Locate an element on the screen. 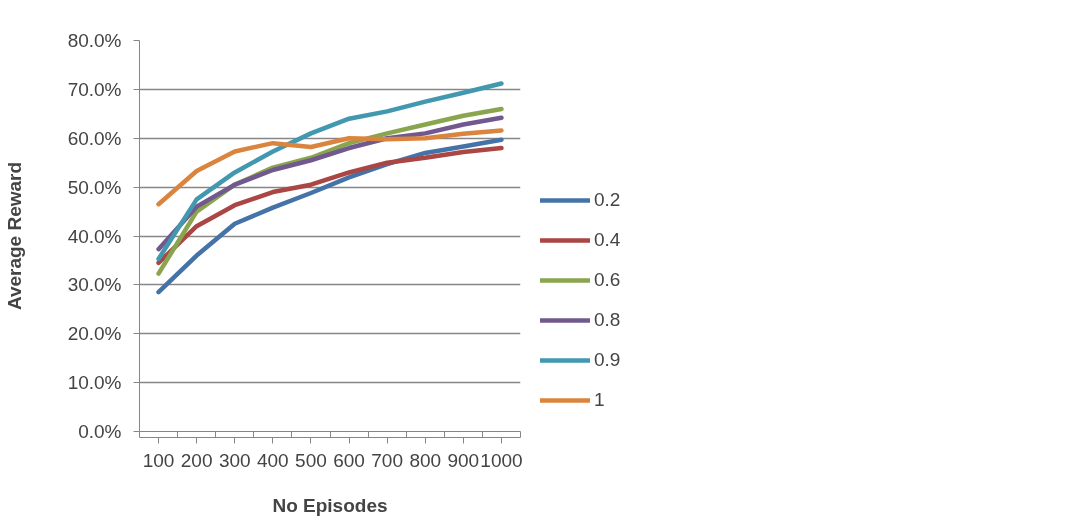  y-tick-label: 30.0% is located at coordinates (94, 285).